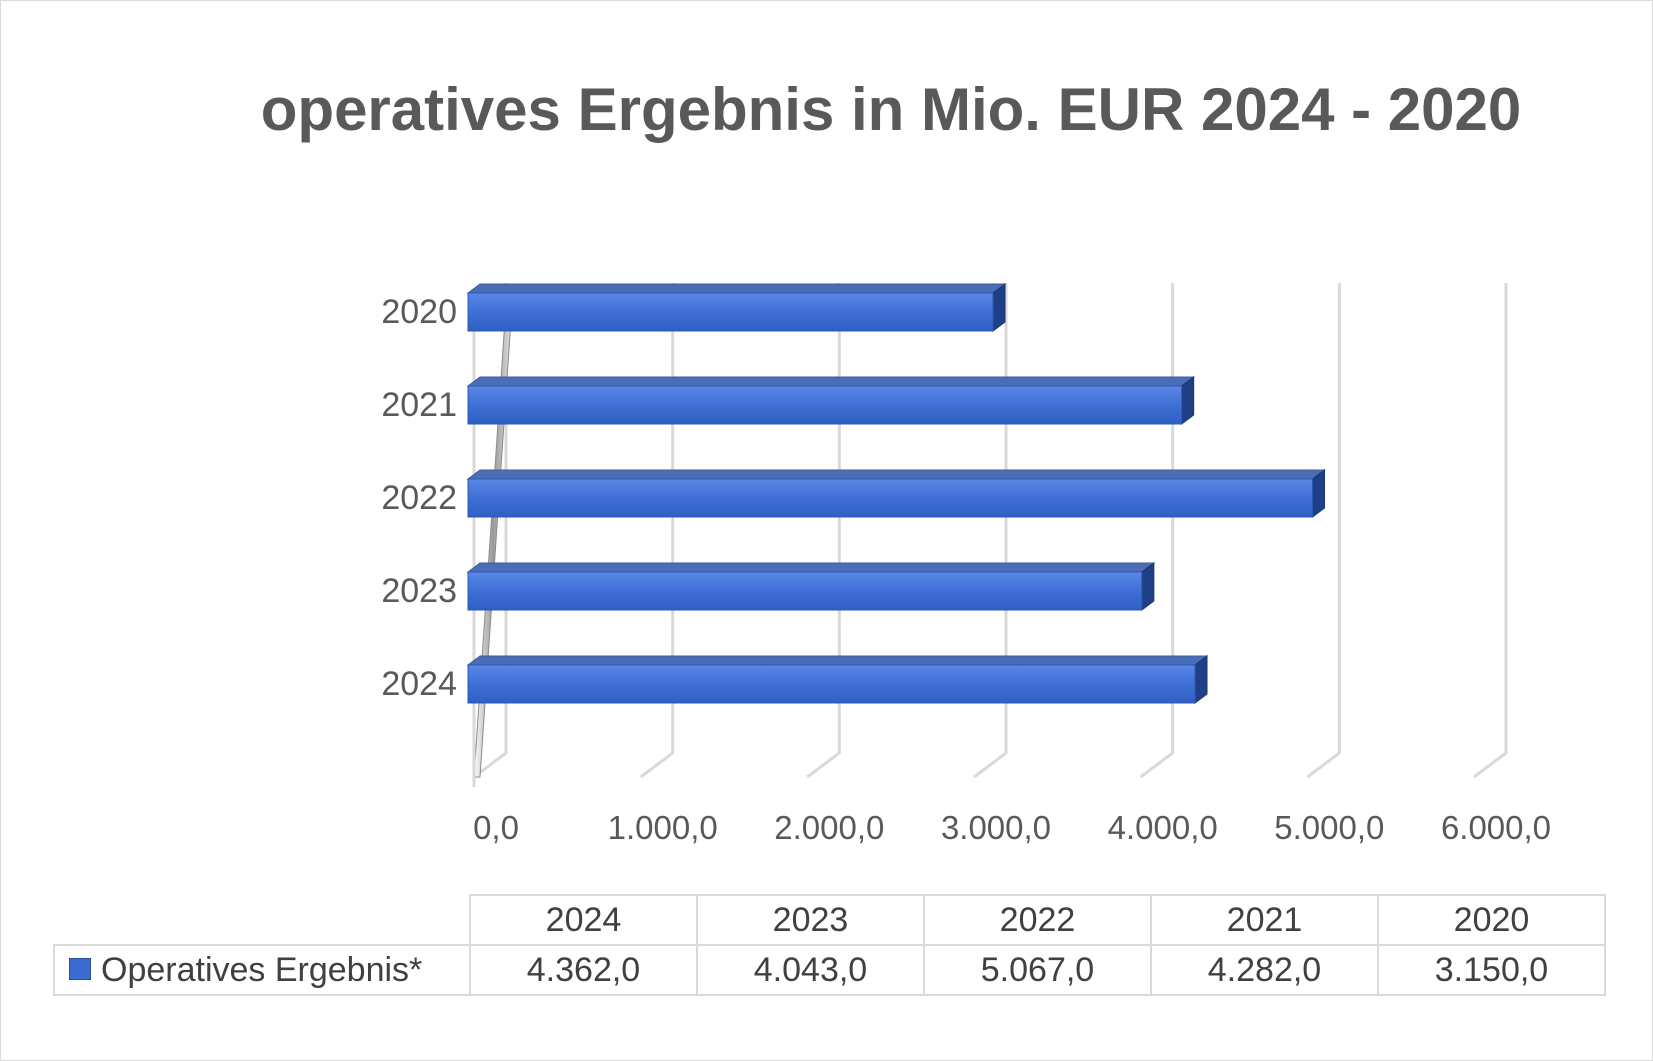 The width and height of the screenshot is (1653, 1061). I want to click on y-tick-label: 2021, so click(419, 405).